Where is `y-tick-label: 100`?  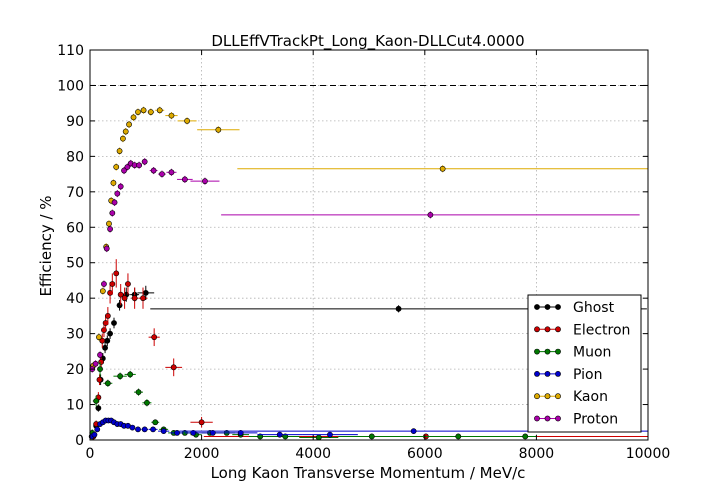
y-tick-label: 100 is located at coordinates (70, 86).